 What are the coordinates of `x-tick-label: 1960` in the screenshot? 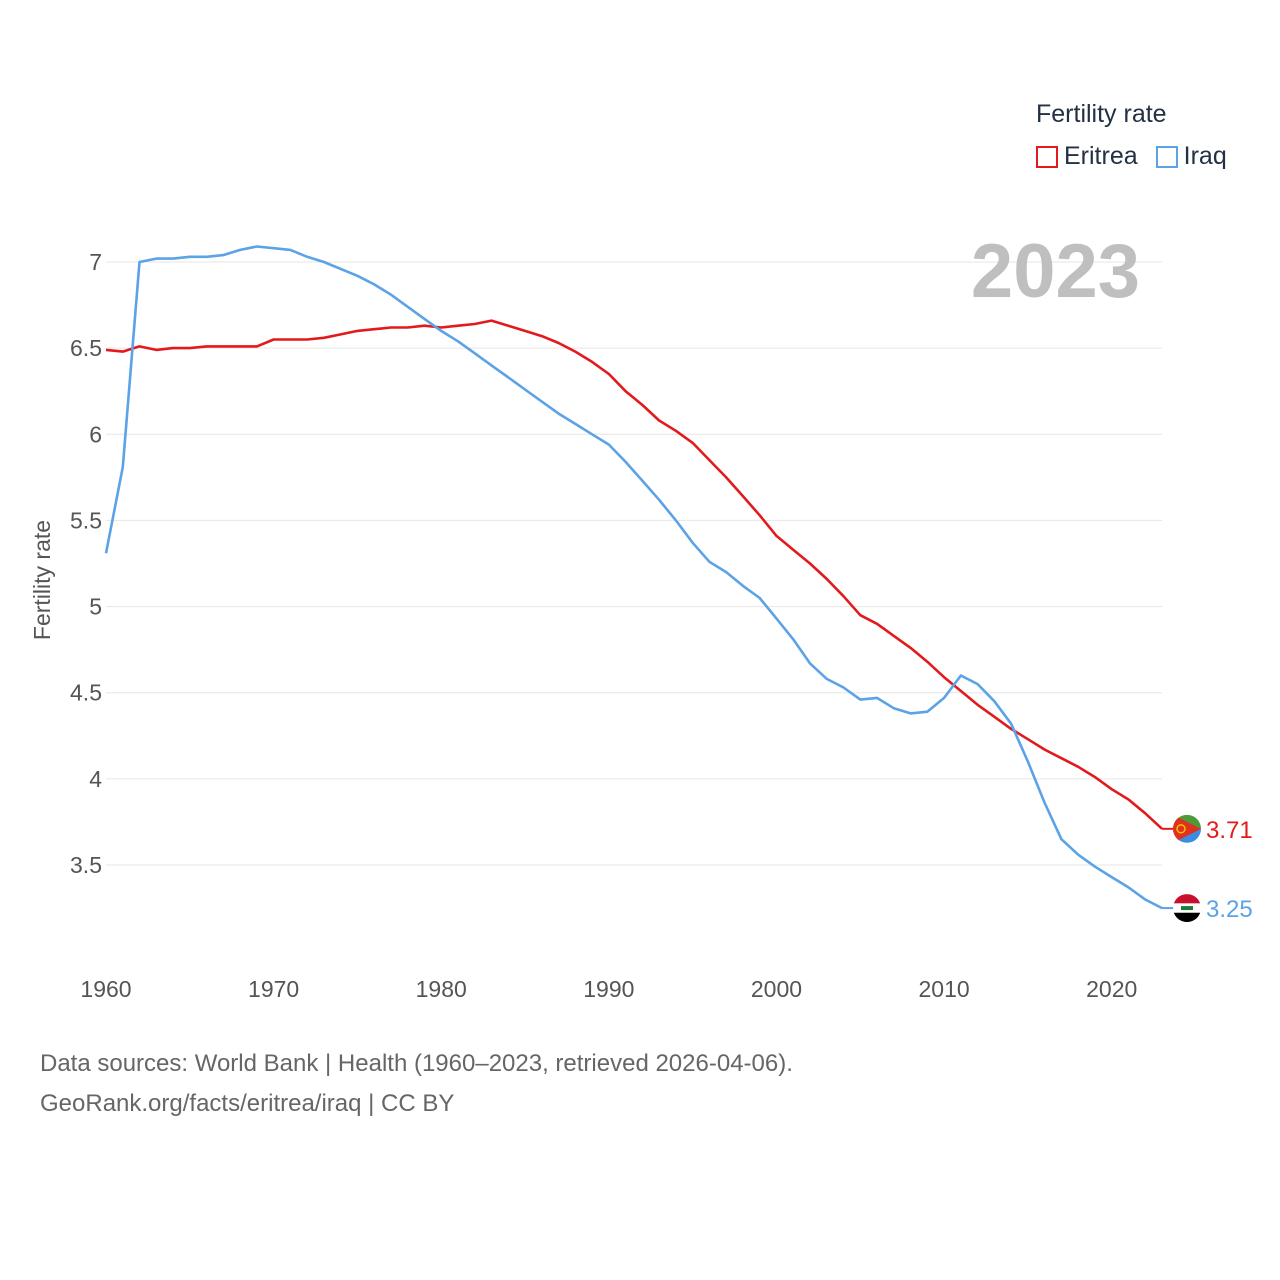 It's located at (105, 989).